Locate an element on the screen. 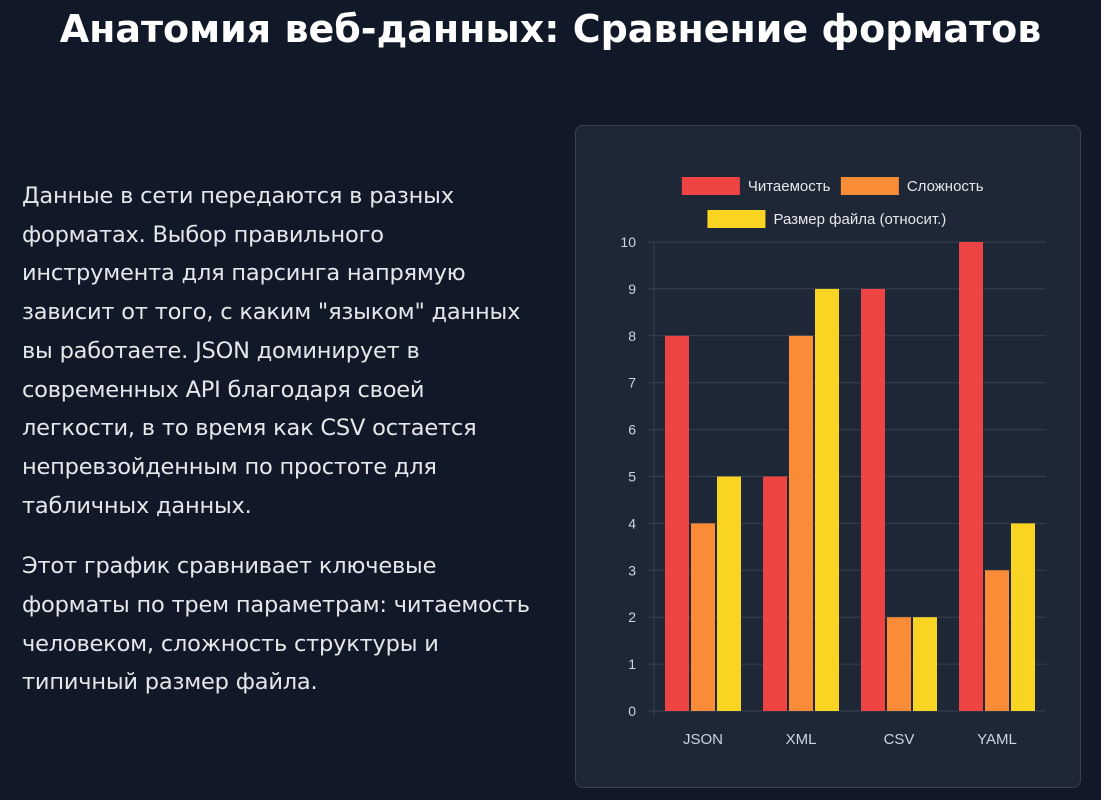 Image resolution: width=1101 pixels, height=800 pixels. y-tick-label: 9 is located at coordinates (632, 289).